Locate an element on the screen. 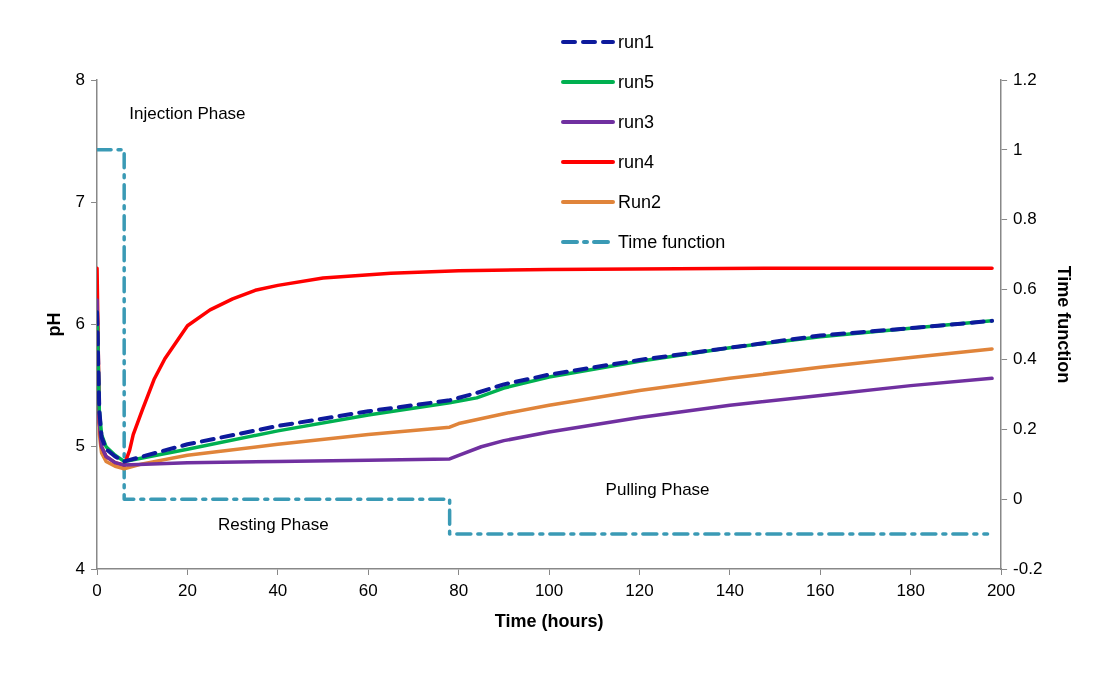  x-tick-label: 60 is located at coordinates (368, 590).